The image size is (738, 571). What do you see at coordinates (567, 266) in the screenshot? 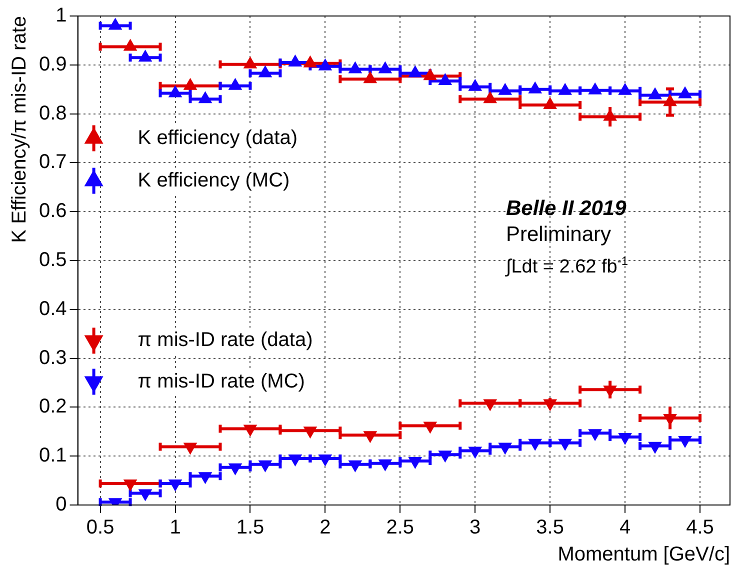
I see `annotation: ∫Ldt = 2.62 fb$^{-1}$` at bounding box center [567, 266].